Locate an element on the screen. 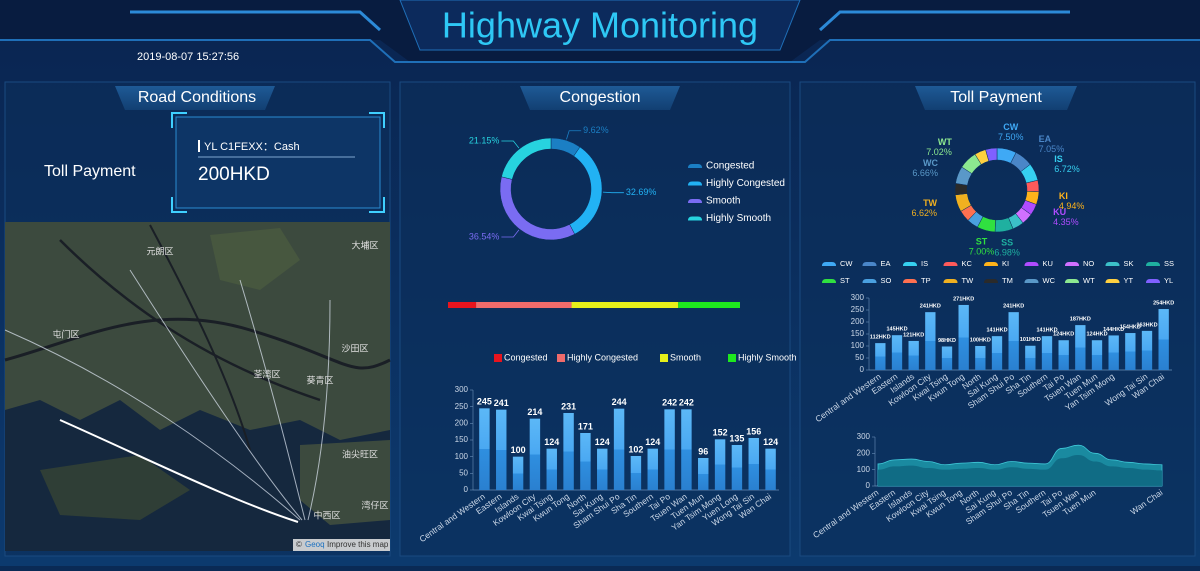  donut-value-label: 6.66% is located at coordinates (925, 173).